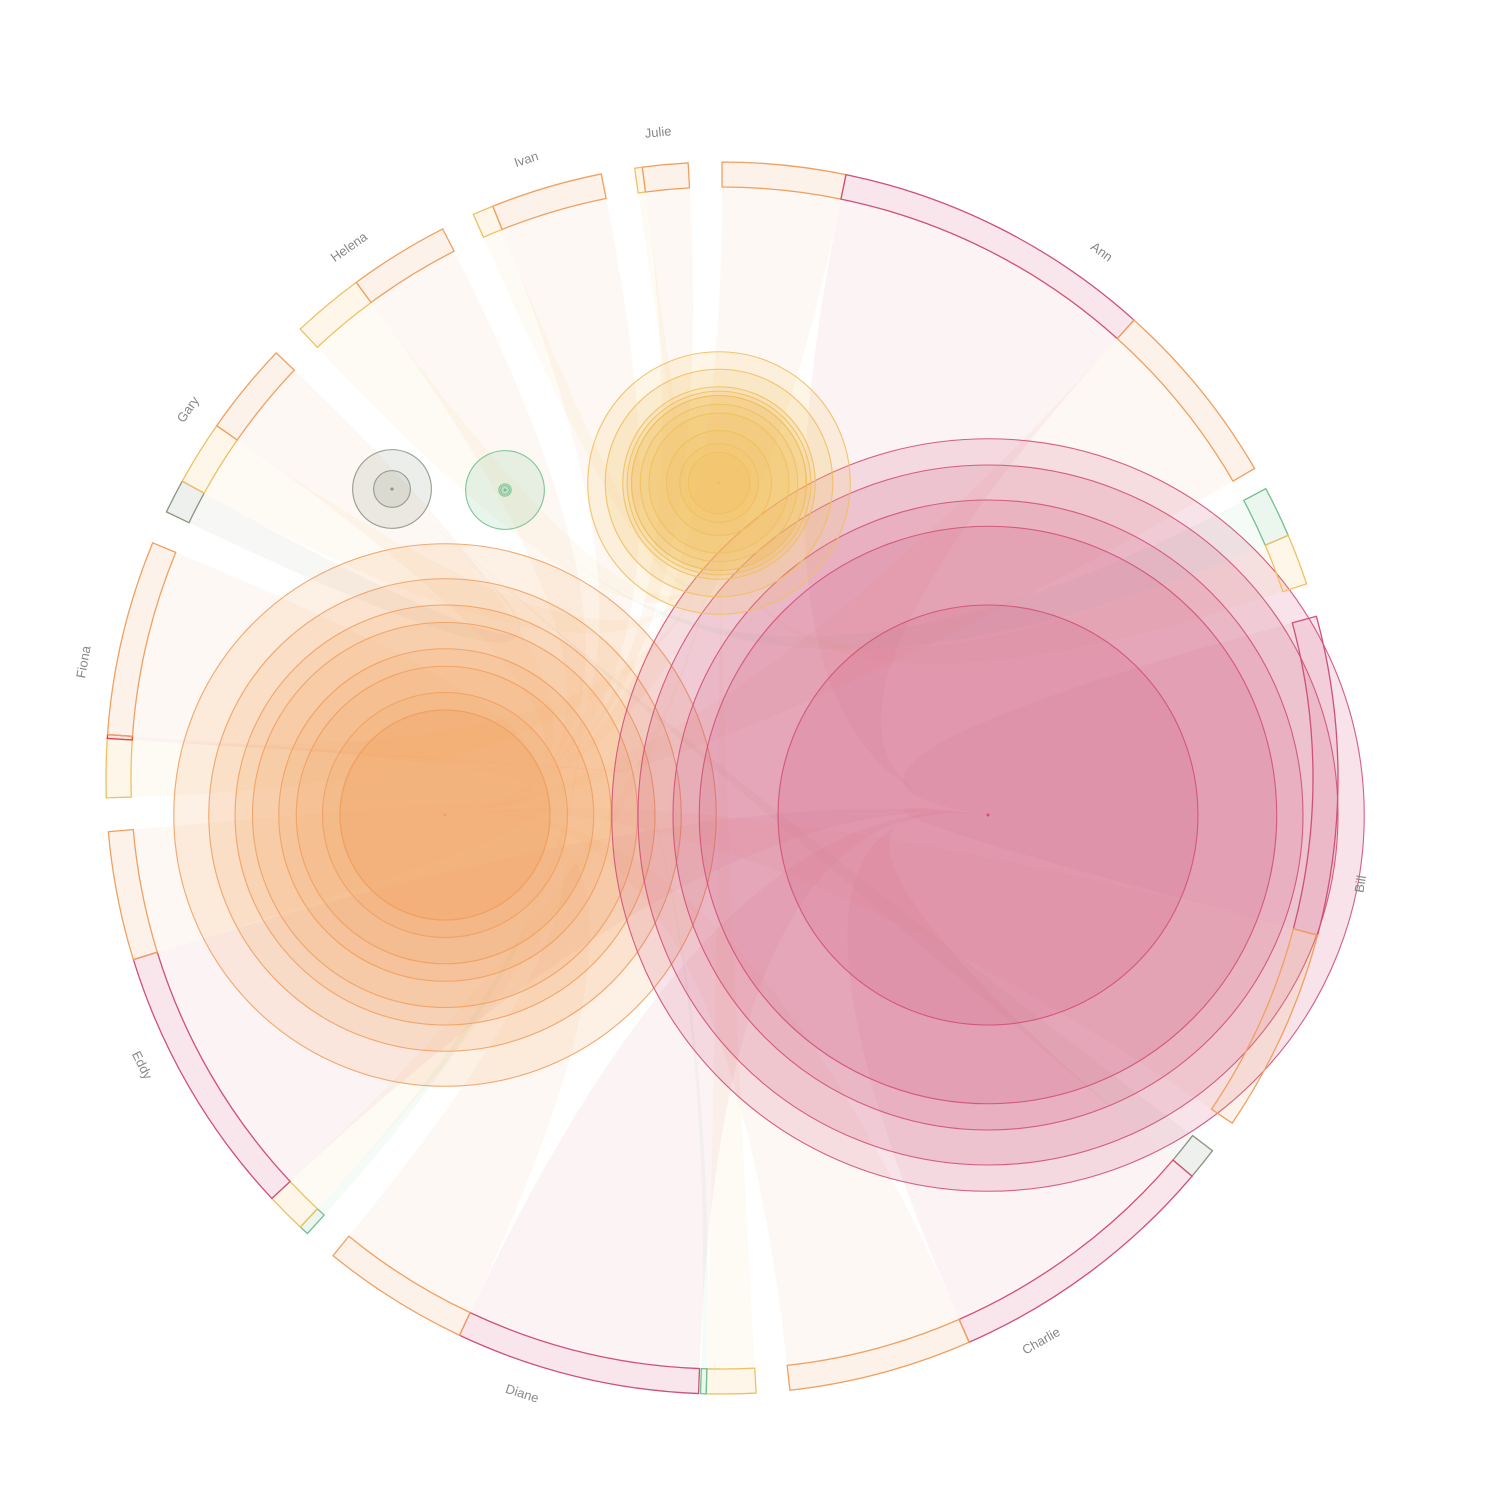 This screenshot has width=1506, height=1504. Describe the element at coordinates (522, 1393) in the screenshot. I see `group-label-diane: Diane` at that location.